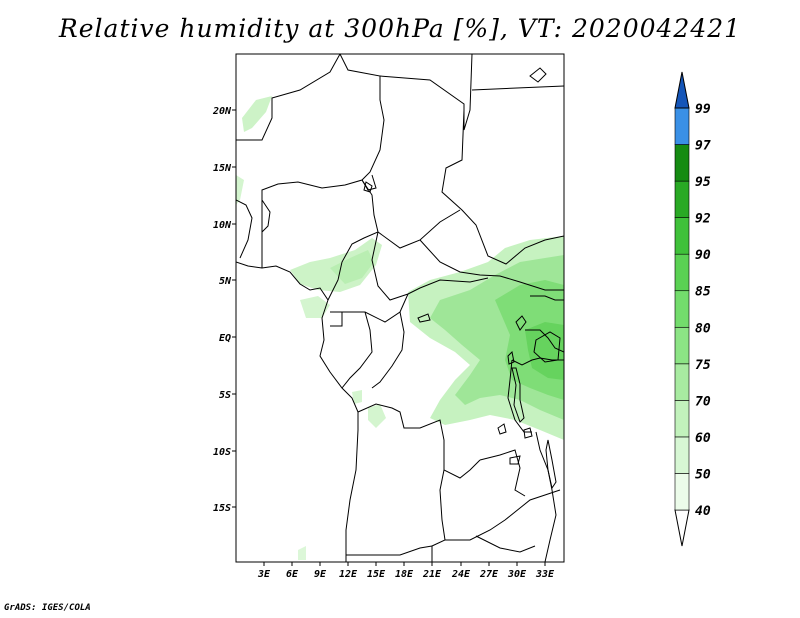 This screenshot has width=800, height=618. What do you see at coordinates (225, 338) in the screenshot?
I see `lat-label: EQ` at bounding box center [225, 338].